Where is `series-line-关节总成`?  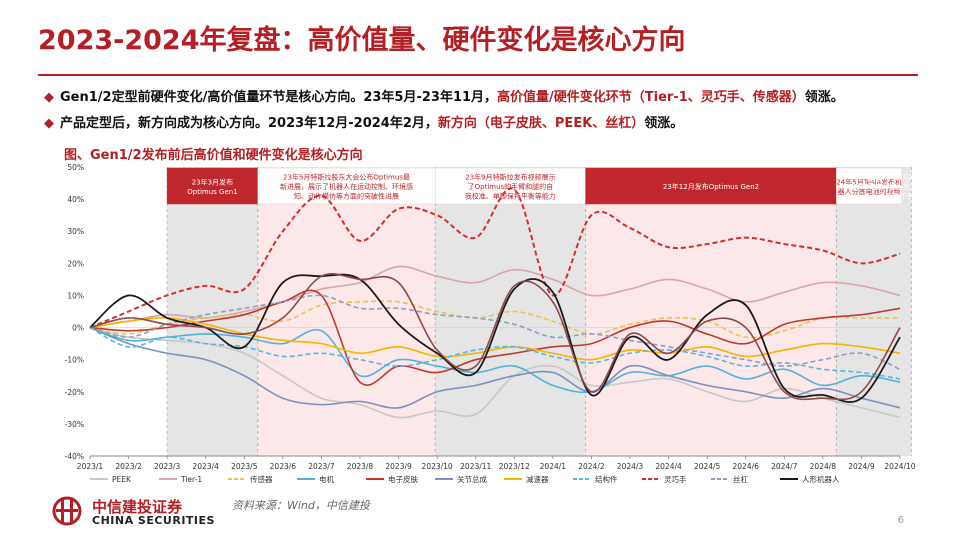
series-line-关节总成 is located at coordinates (495, 367).